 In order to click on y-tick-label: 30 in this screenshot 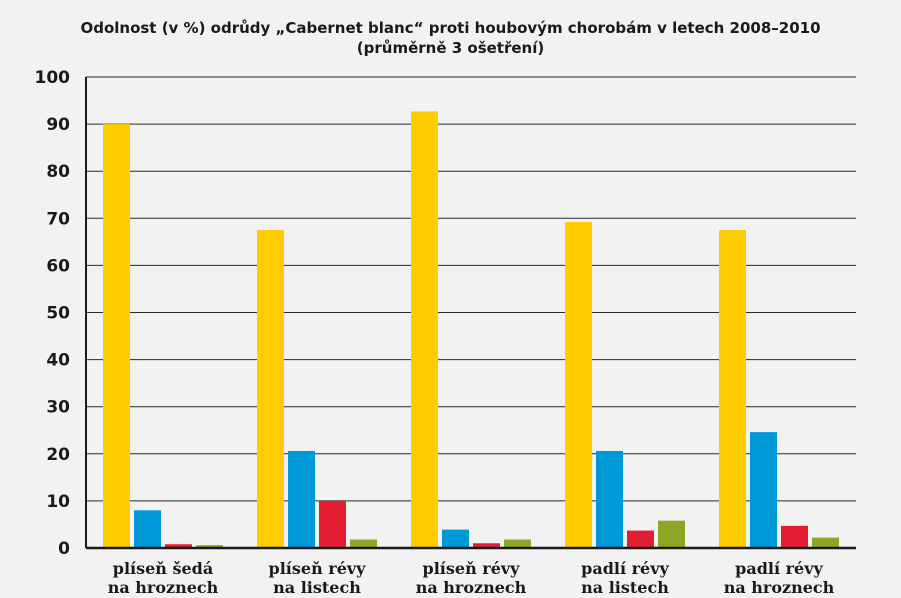, I will do `click(58, 408)`.